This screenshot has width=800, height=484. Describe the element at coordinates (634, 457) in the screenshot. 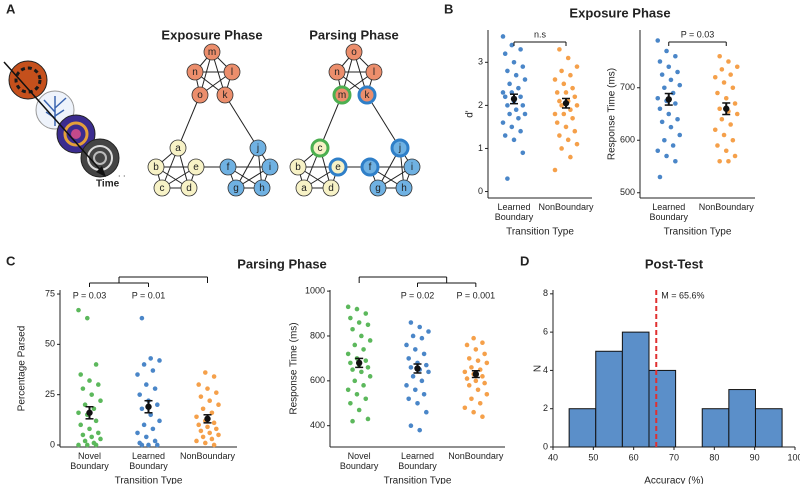

I see `x-tick-label: 60` at that location.